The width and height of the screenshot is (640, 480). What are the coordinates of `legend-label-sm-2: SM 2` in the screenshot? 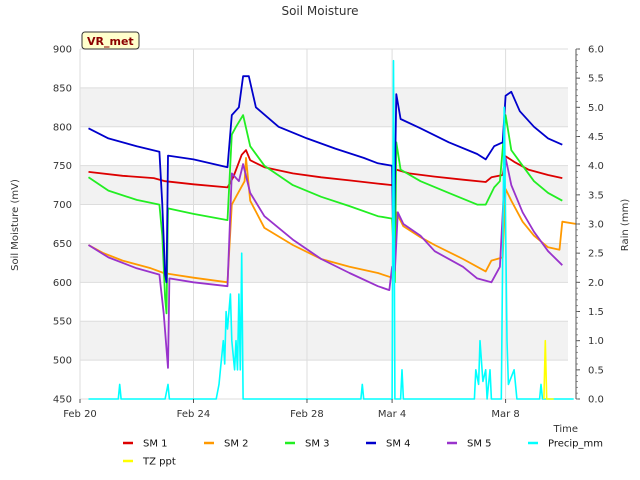 It's located at (236, 444).